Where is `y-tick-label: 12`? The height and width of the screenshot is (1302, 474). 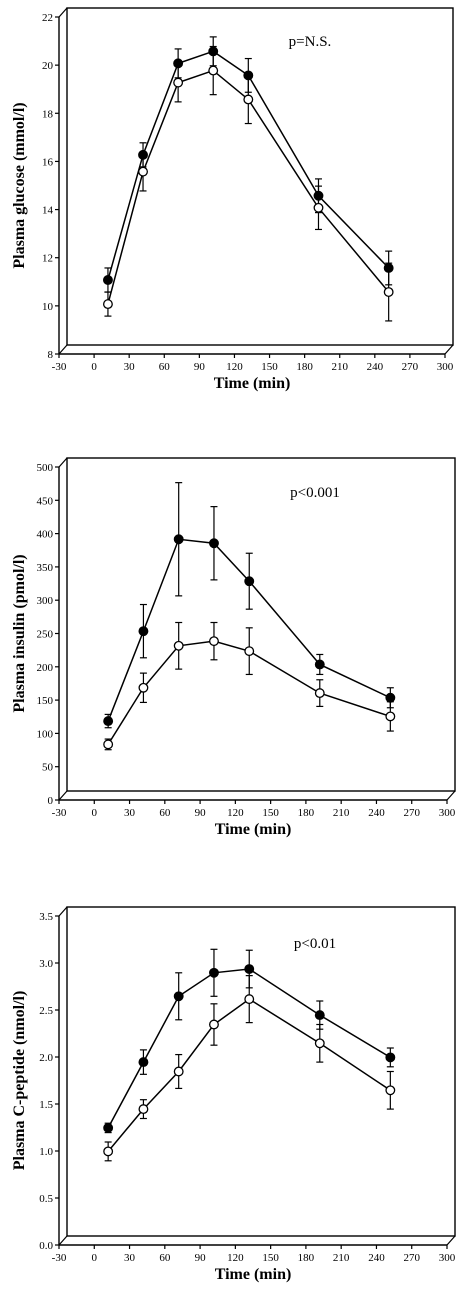
y-tick-label: 12 is located at coordinates (47, 259).